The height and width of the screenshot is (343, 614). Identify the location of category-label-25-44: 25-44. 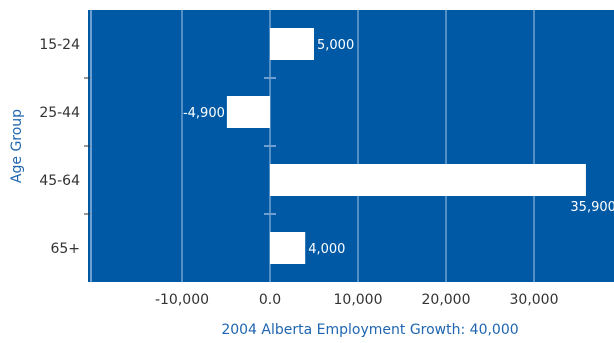
(59, 113).